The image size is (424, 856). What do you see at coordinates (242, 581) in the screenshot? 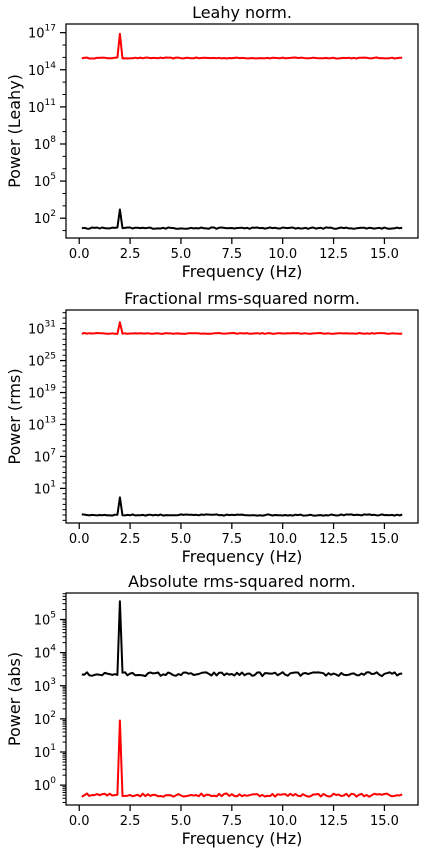
I see `chart-title: Absolute rms-squared norm.` at bounding box center [242, 581].